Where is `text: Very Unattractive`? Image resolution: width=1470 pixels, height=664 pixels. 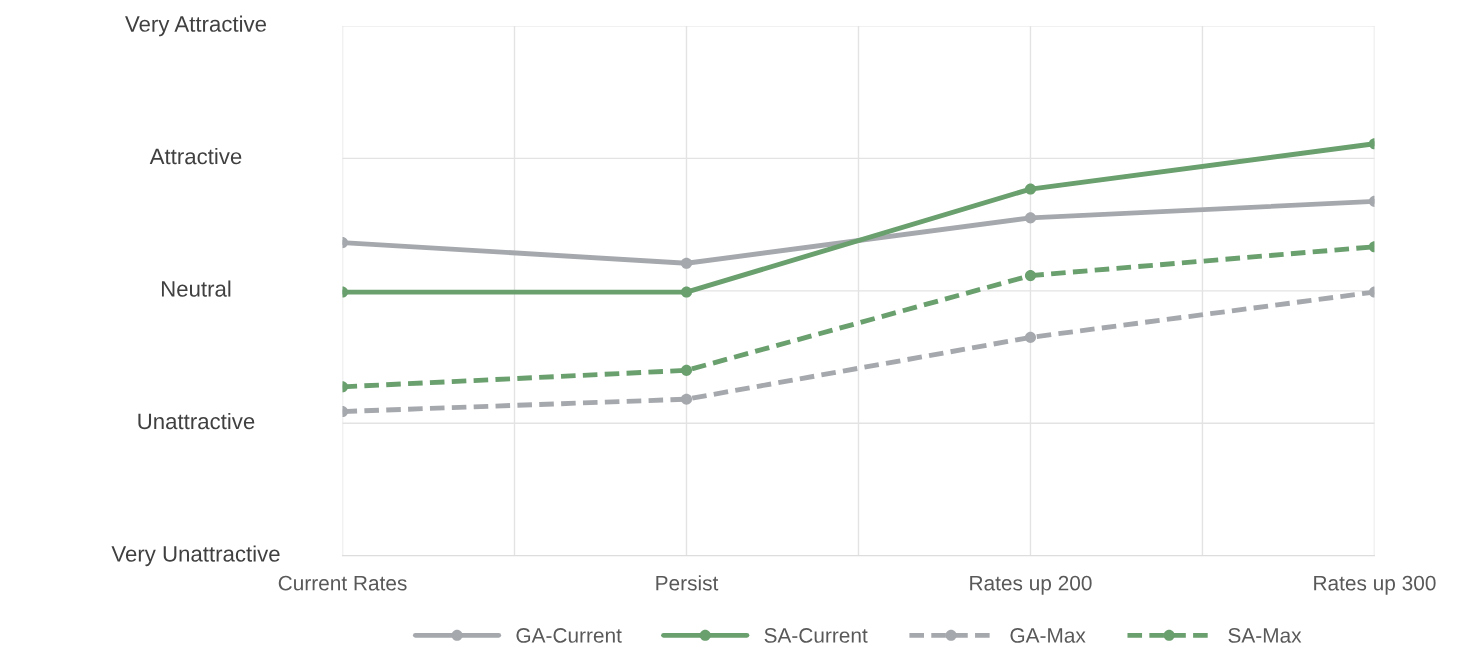 text: Very Unattractive is located at coordinates (195, 556).